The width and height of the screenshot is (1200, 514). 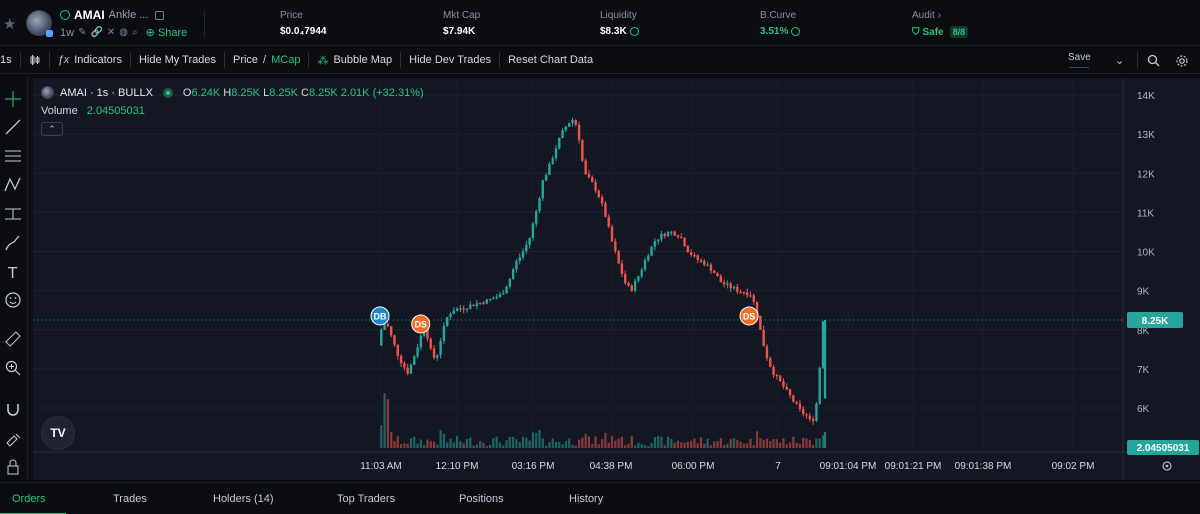 What do you see at coordinates (291, 15) in the screenshot?
I see `stat-price-label: Price` at bounding box center [291, 15].